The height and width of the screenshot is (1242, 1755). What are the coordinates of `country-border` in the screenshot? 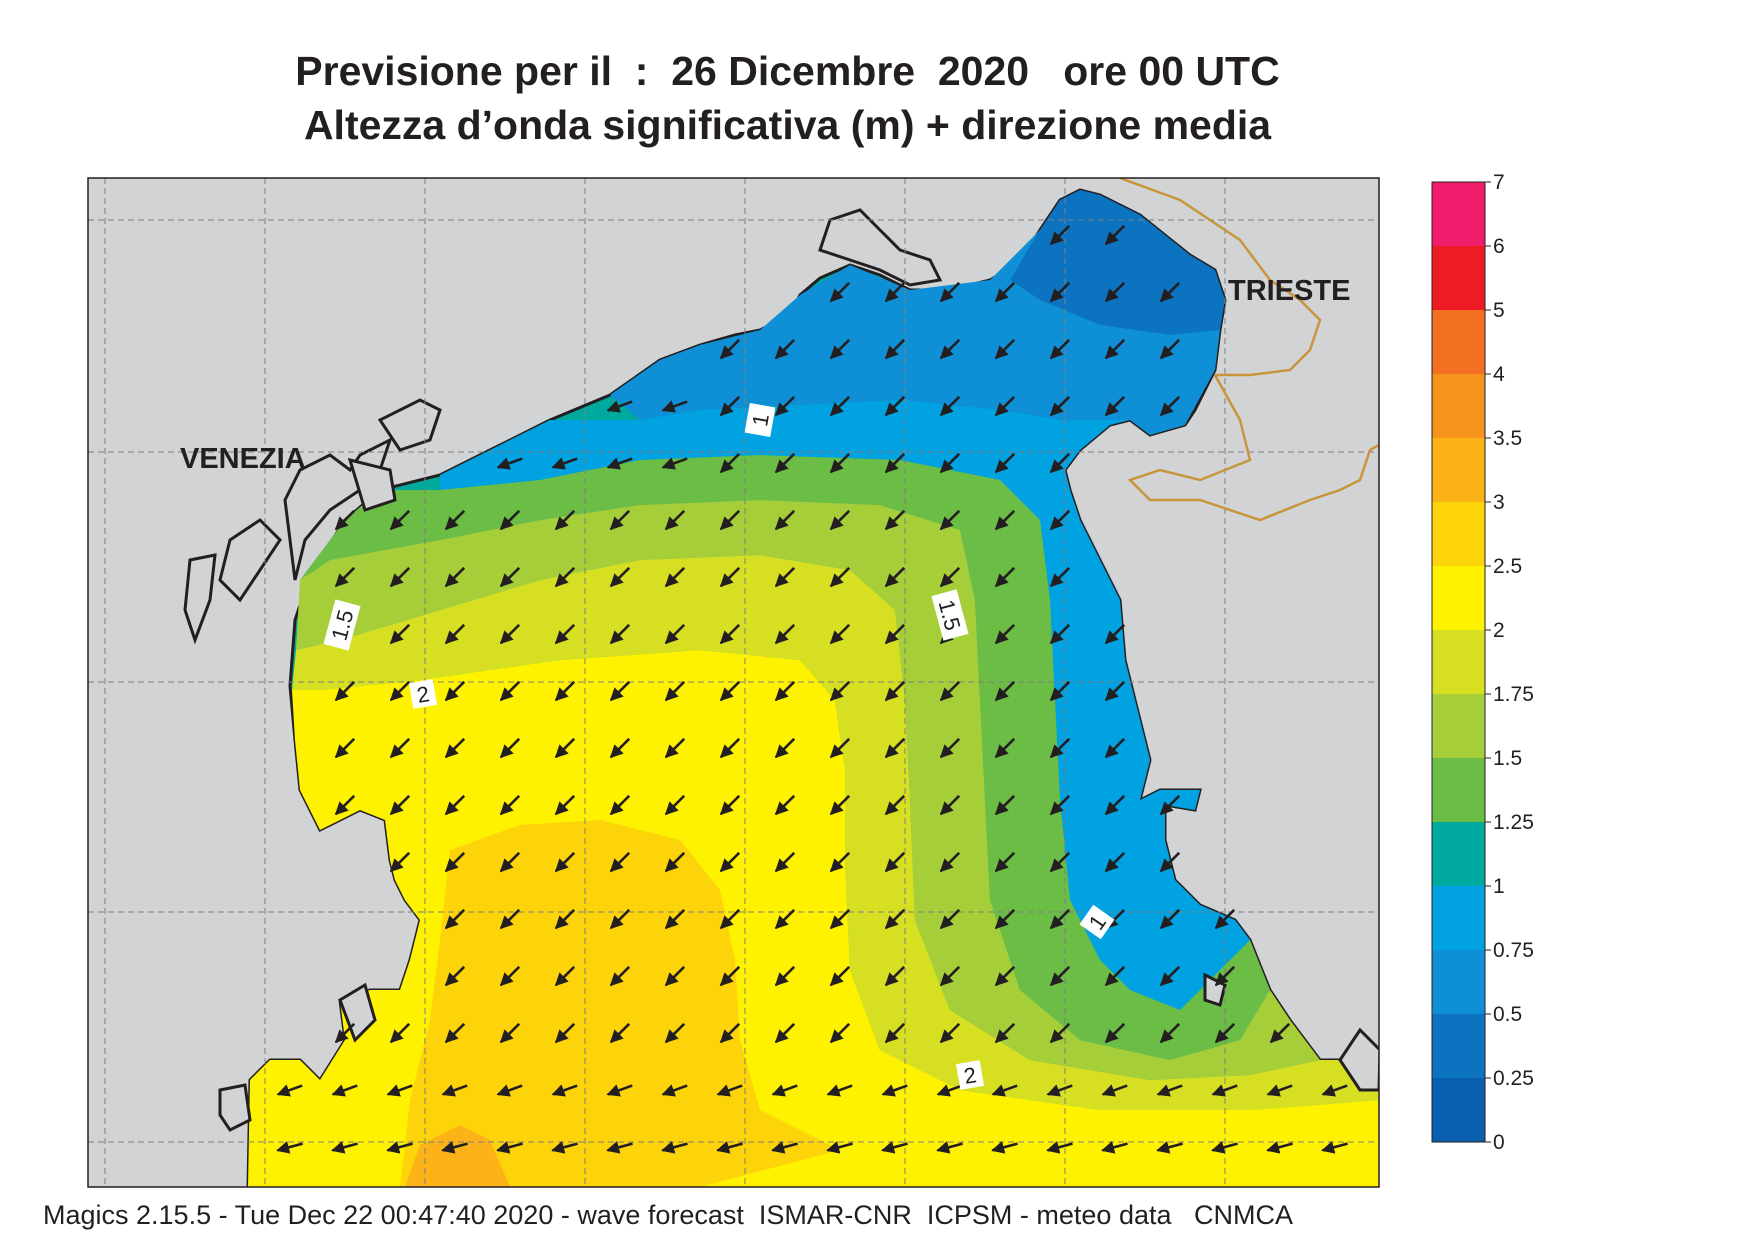 It's located at (1249, 350).